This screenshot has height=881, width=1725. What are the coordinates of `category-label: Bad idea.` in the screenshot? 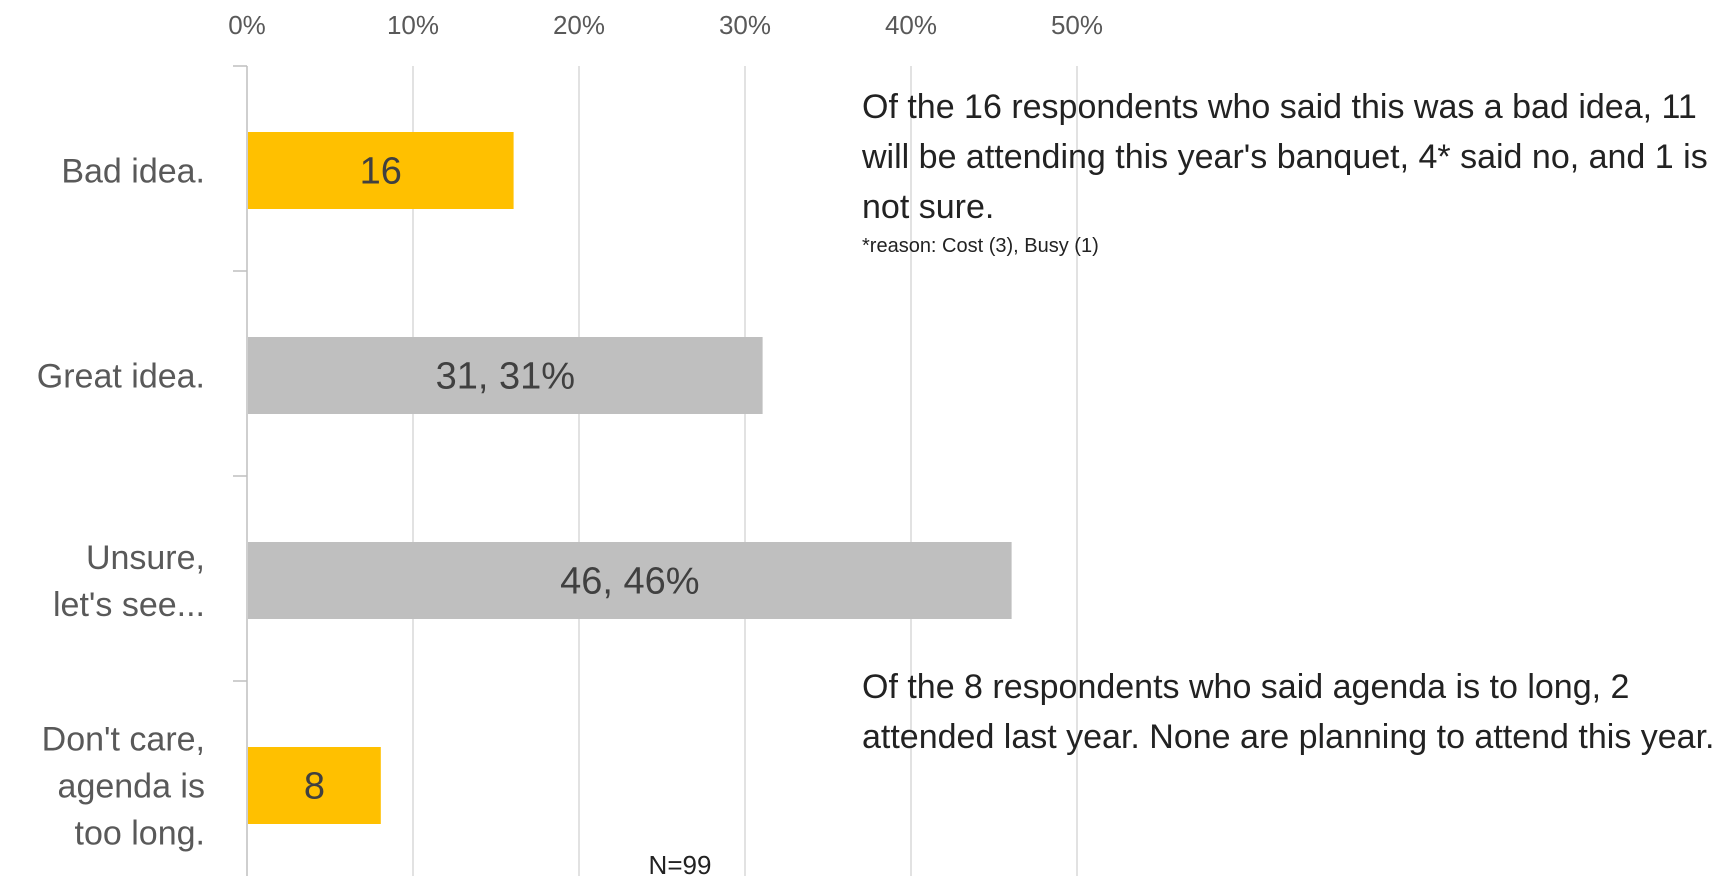 It's located at (133, 172).